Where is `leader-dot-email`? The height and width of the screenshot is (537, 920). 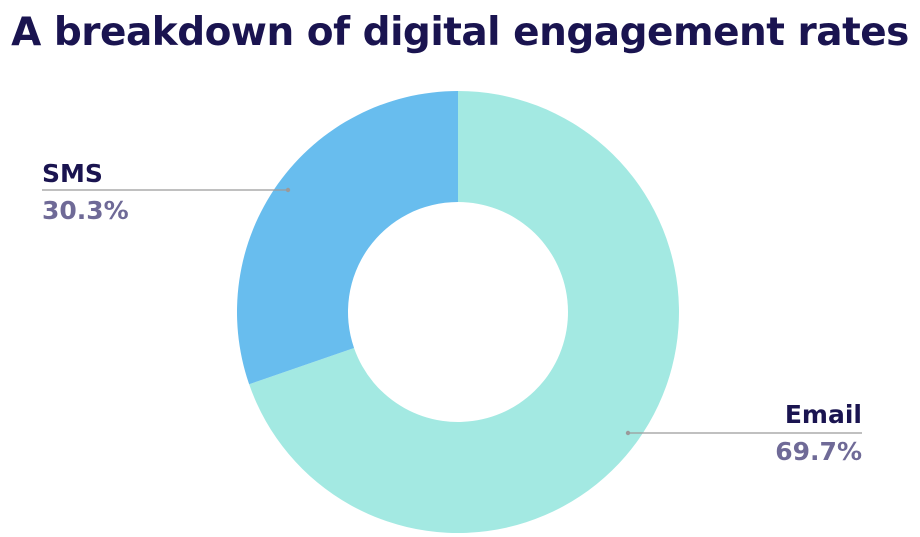
leader-dot-email is located at coordinates (628, 433).